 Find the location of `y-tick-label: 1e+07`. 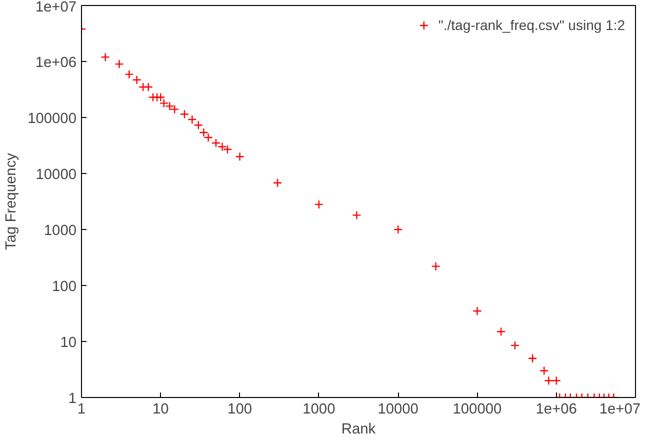

y-tick-label: 1e+07 is located at coordinates (56, 8).